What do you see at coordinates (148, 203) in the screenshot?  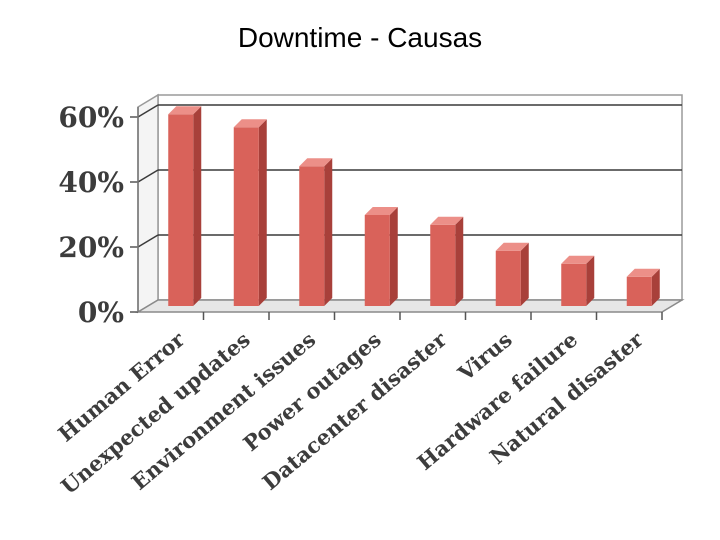 I see `chart-side-wall` at bounding box center [148, 203].